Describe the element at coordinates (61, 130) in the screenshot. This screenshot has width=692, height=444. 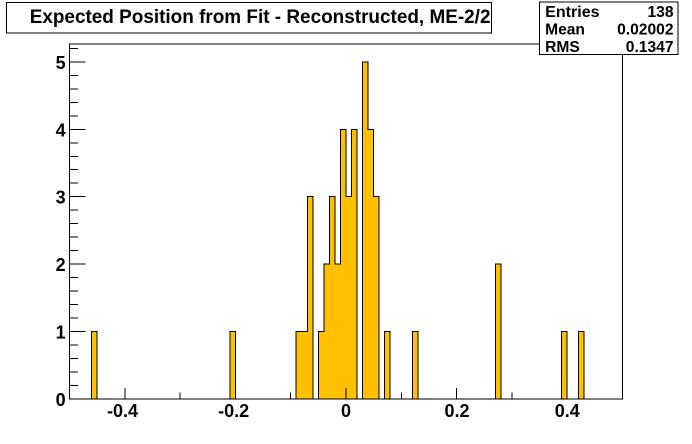
I see `svg-text: 4` at that location.